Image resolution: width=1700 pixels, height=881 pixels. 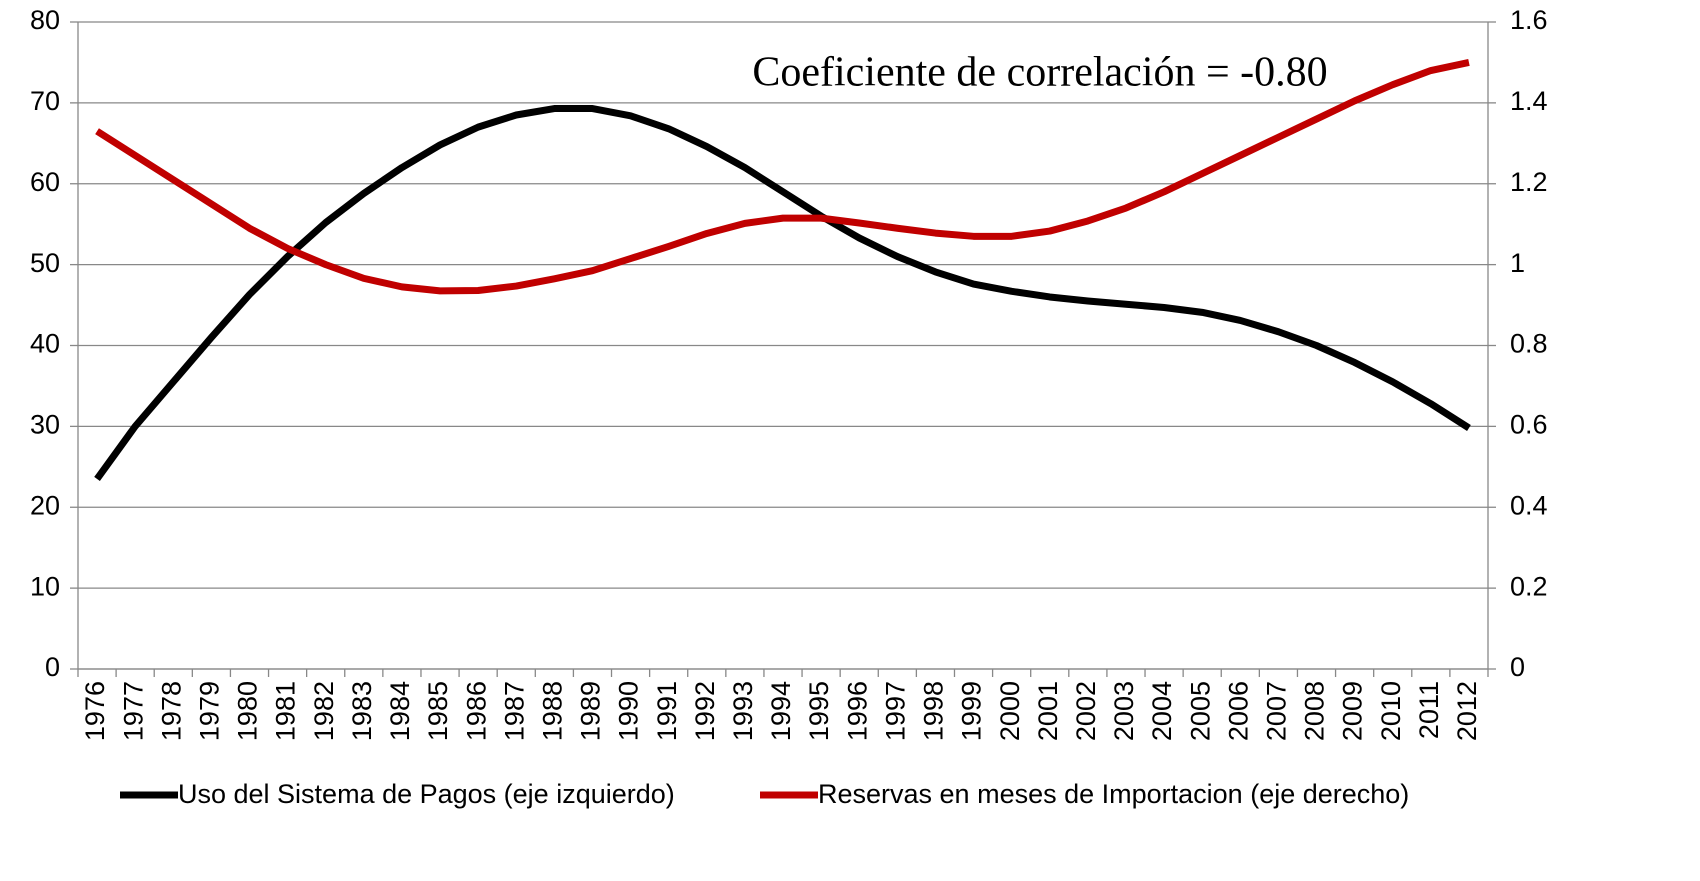 I want to click on x-tick-label: 1995, so click(x=819, y=711).